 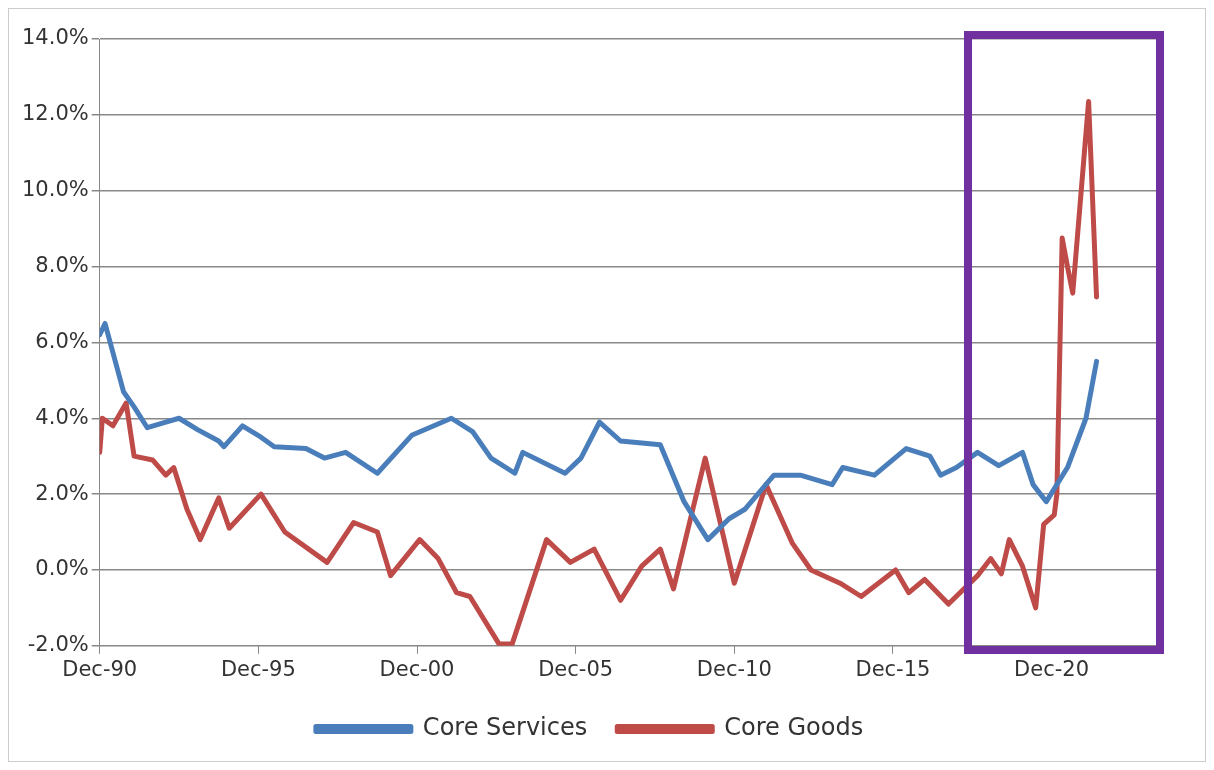 What do you see at coordinates (734, 668) in the screenshot?
I see `x-tick-label: Dec-10` at bounding box center [734, 668].